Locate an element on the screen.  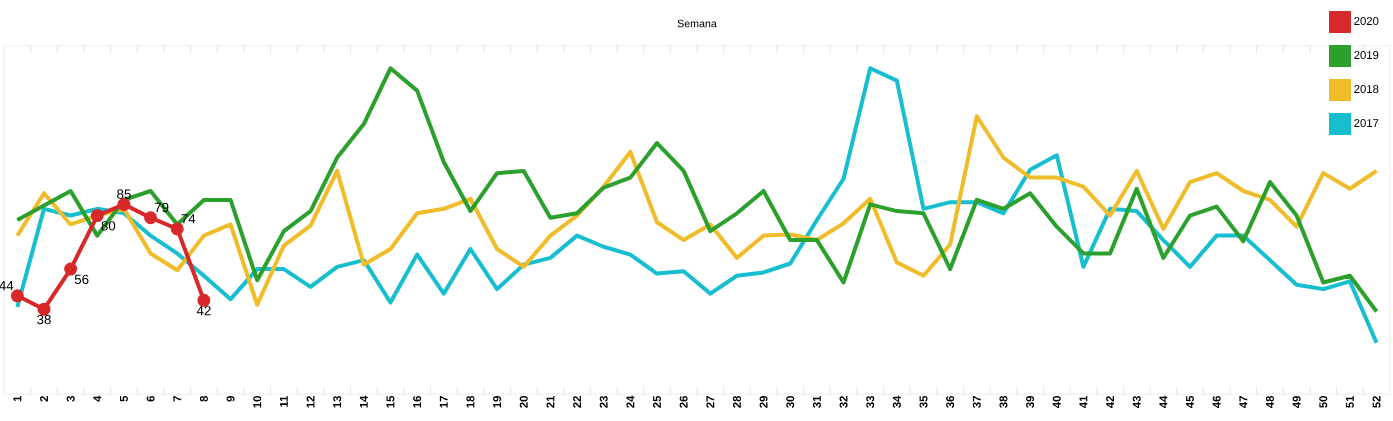
x-tick-label: 29 is located at coordinates (763, 402).